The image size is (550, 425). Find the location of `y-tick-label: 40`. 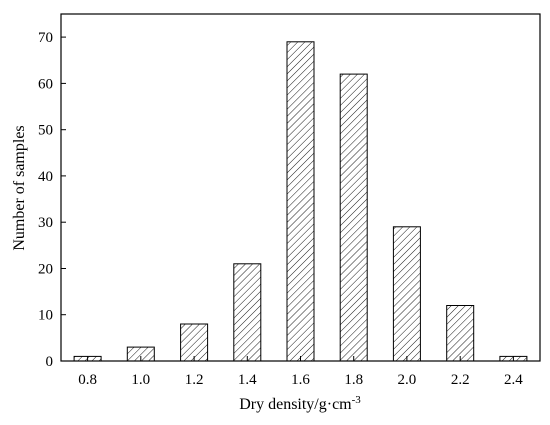

y-tick-label: 40 is located at coordinates (45, 177).